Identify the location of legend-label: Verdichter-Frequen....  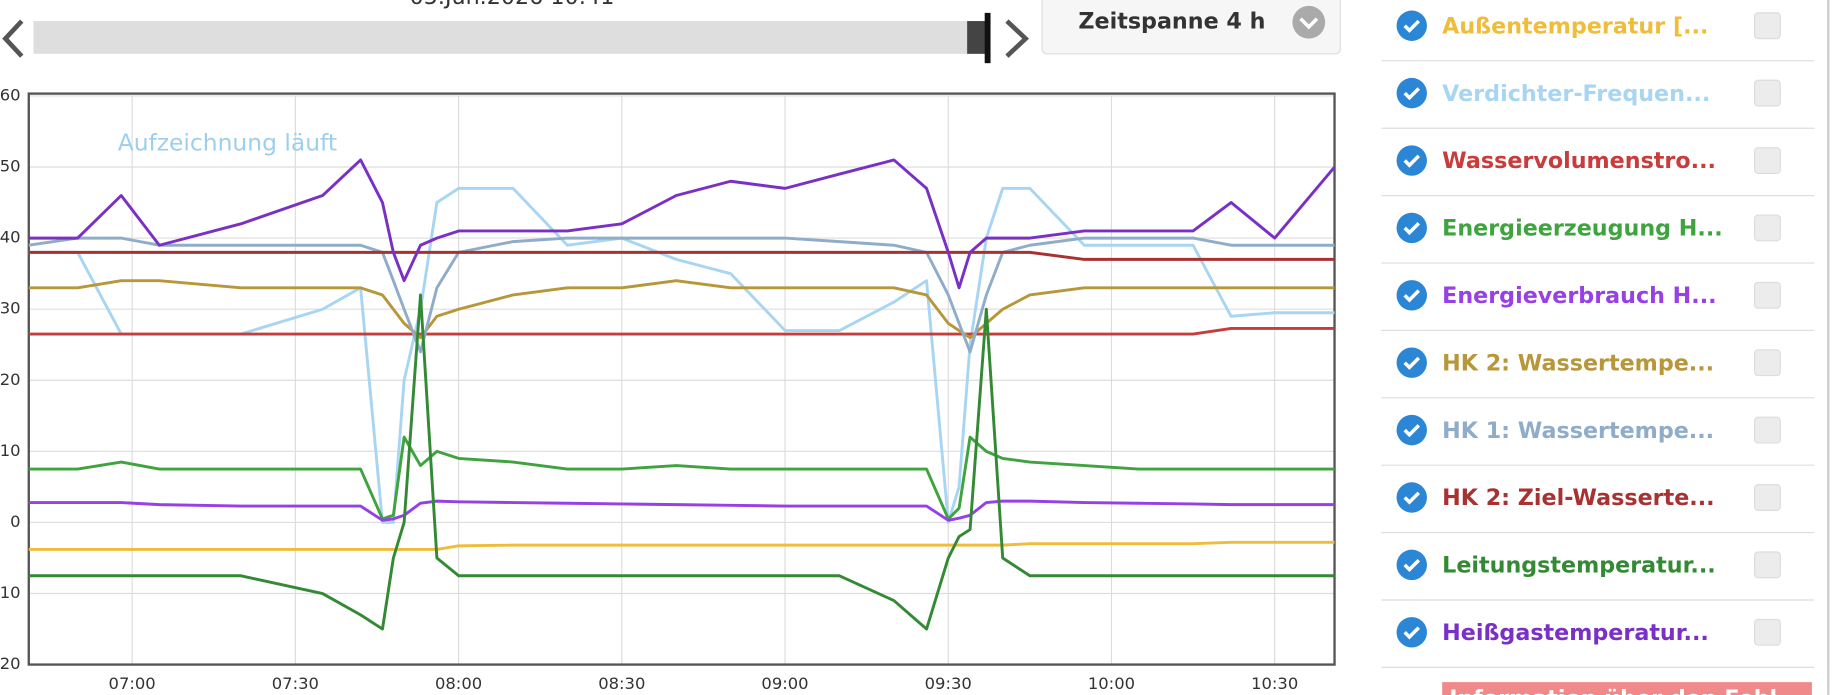
(1576, 94).